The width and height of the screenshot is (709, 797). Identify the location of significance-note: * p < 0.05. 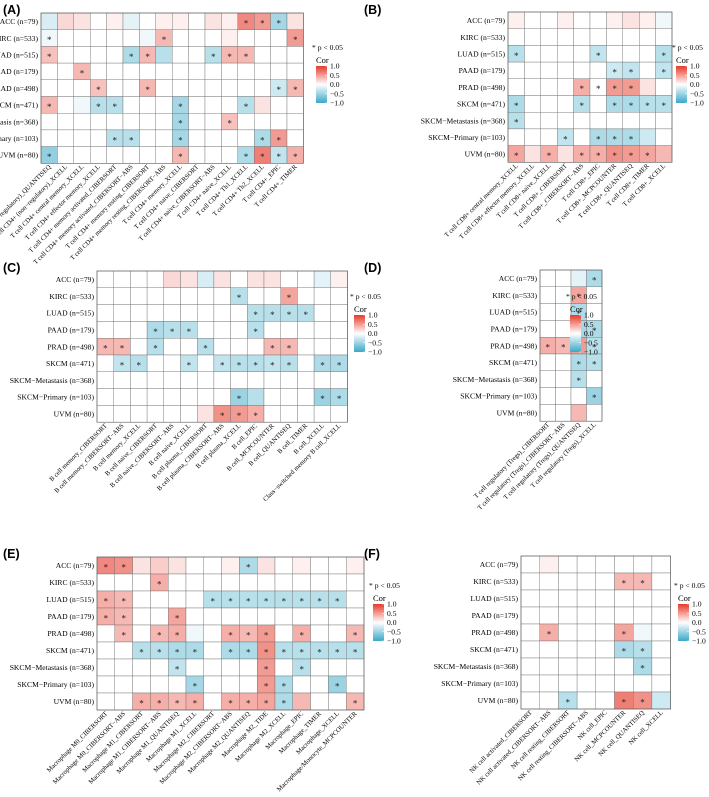
(581, 296).